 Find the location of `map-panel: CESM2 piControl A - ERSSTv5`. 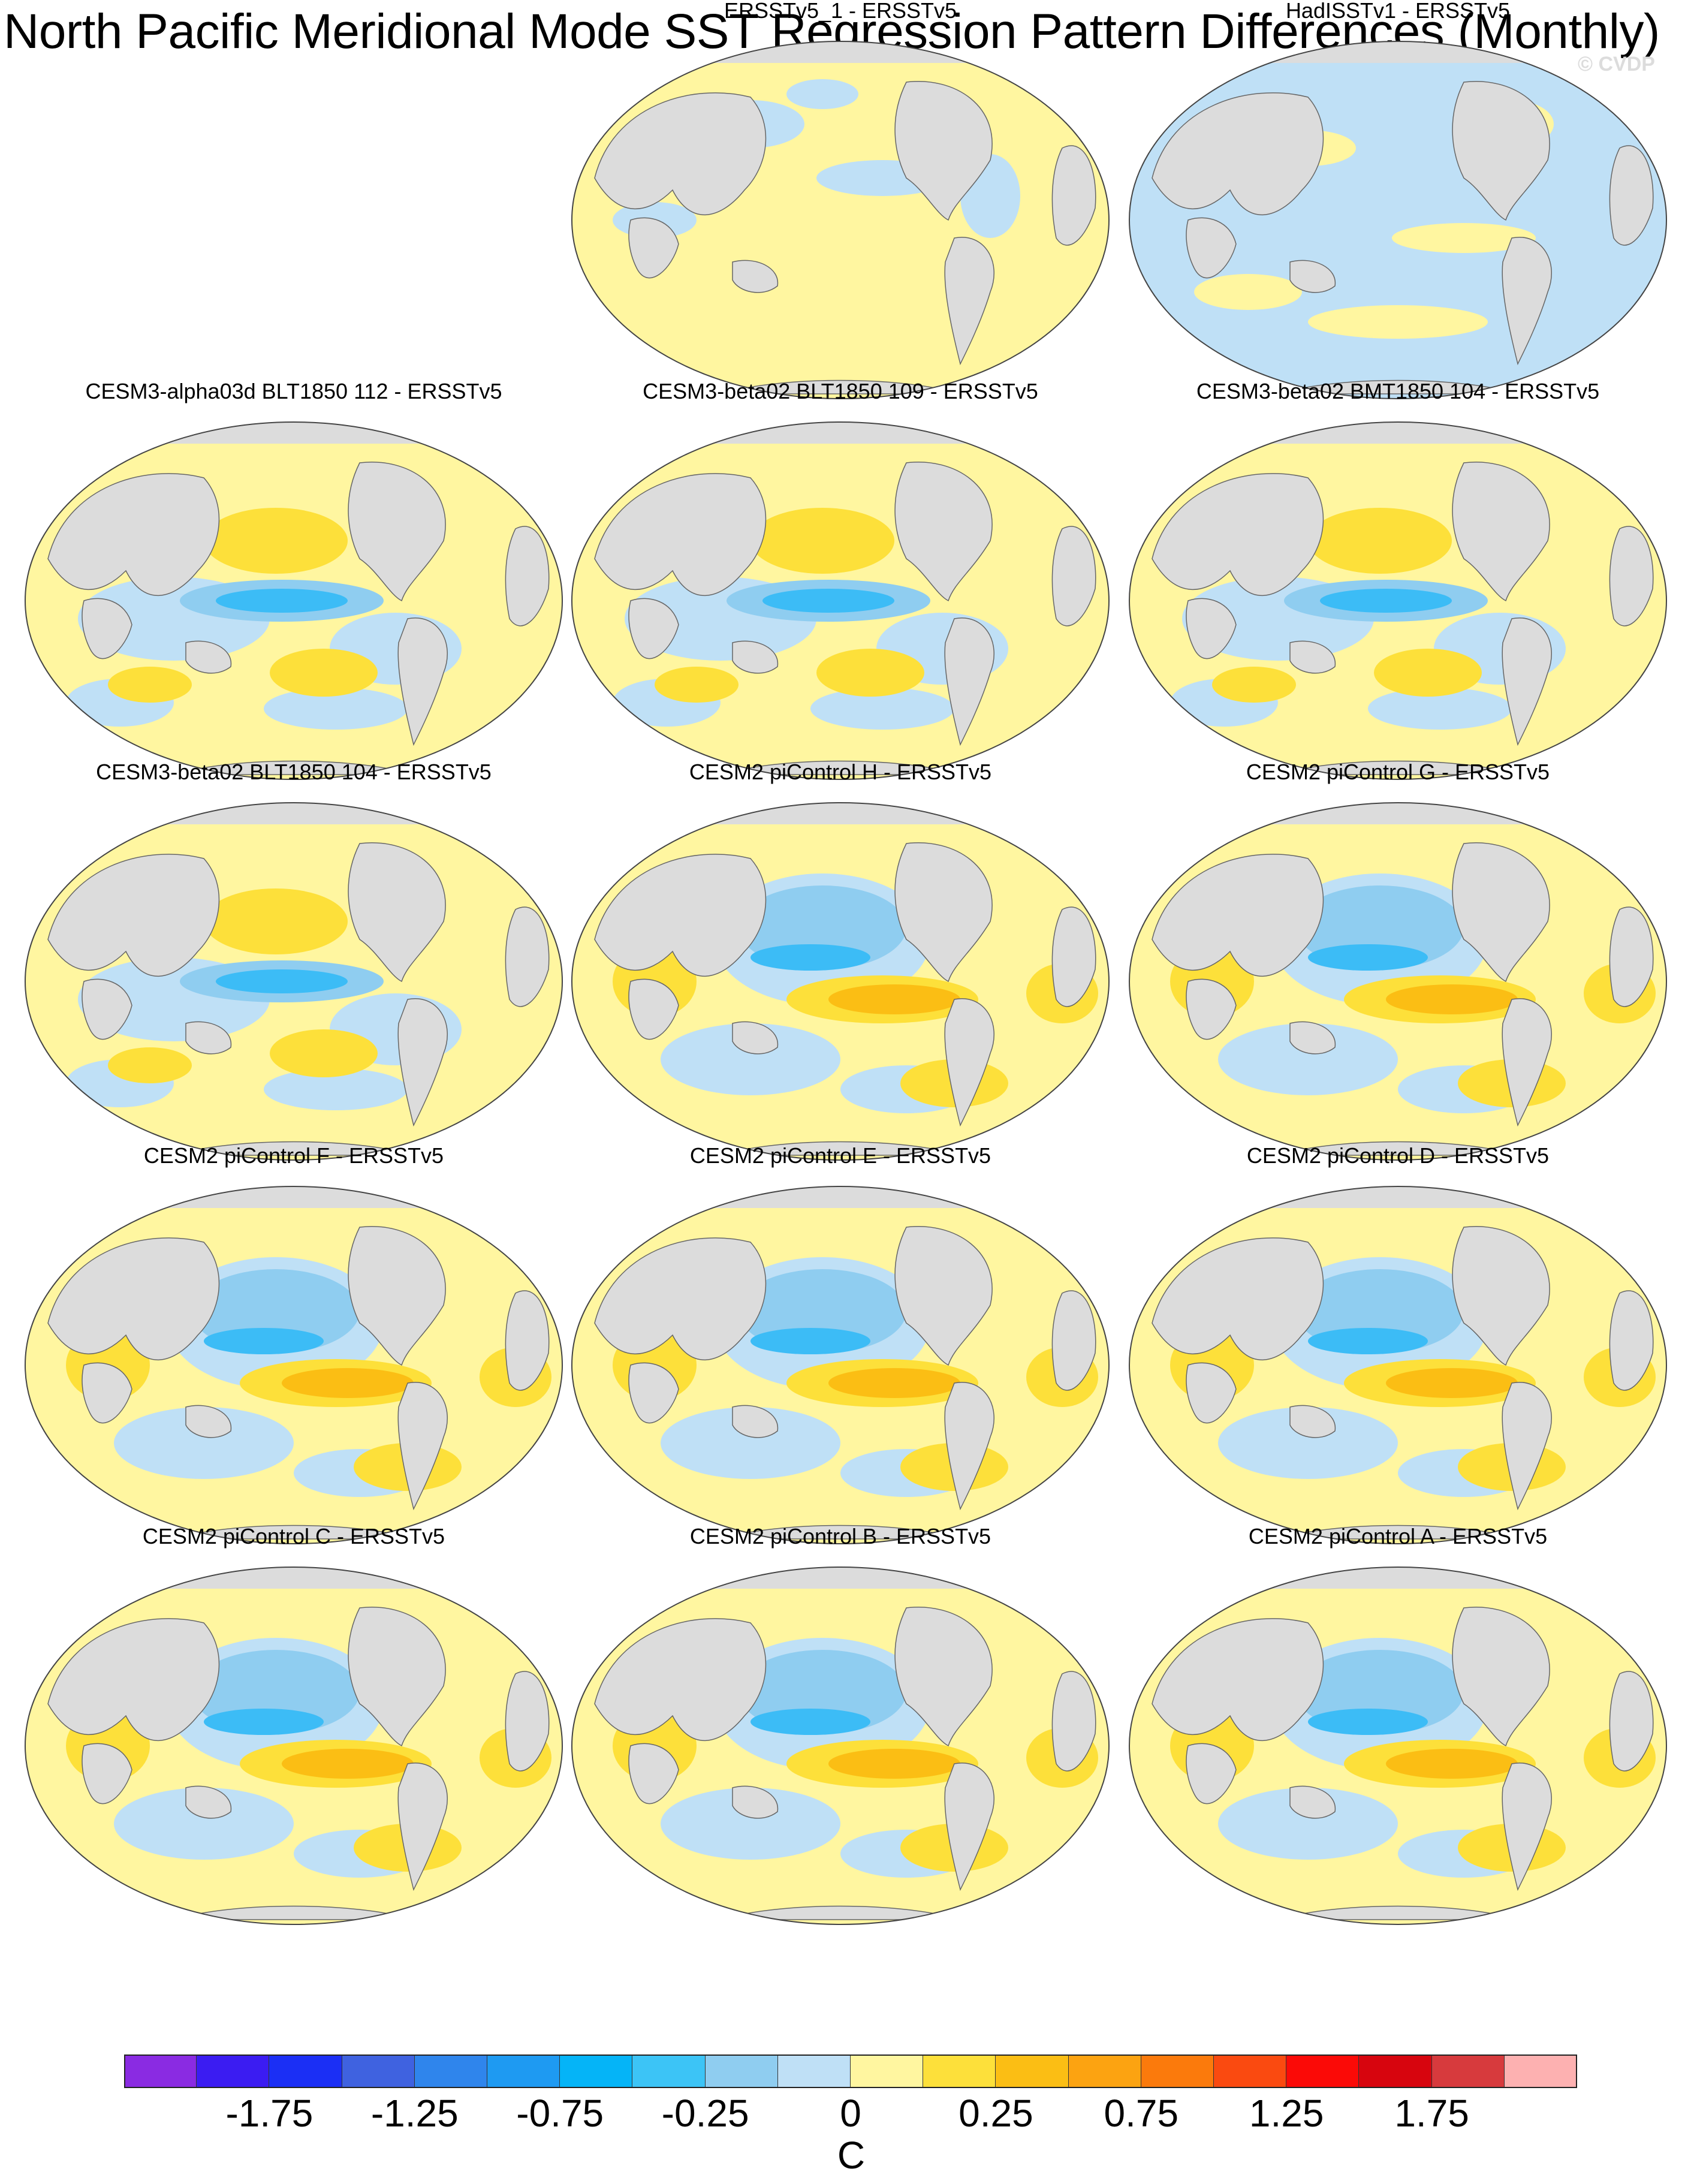

map-panel: CESM2 piControl A - ERSSTv5 is located at coordinates (1398, 1756).